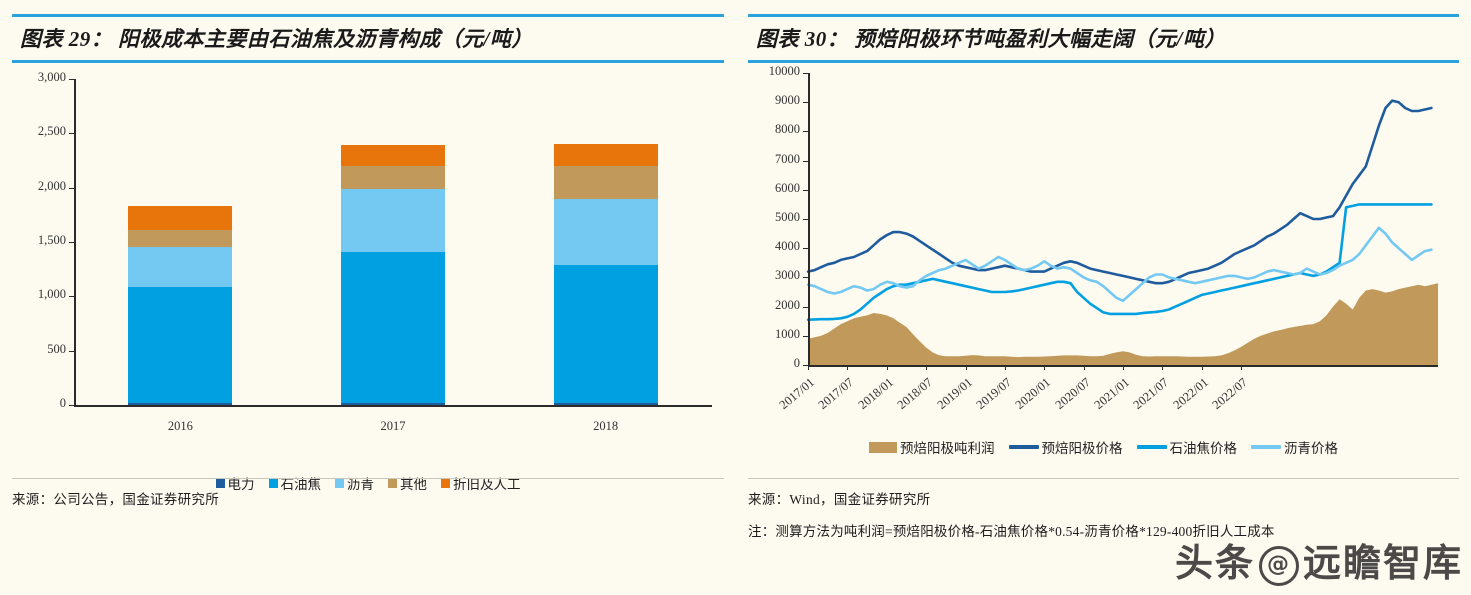  Describe the element at coordinates (241, 484) in the screenshot. I see `legend-label: 电力` at that location.